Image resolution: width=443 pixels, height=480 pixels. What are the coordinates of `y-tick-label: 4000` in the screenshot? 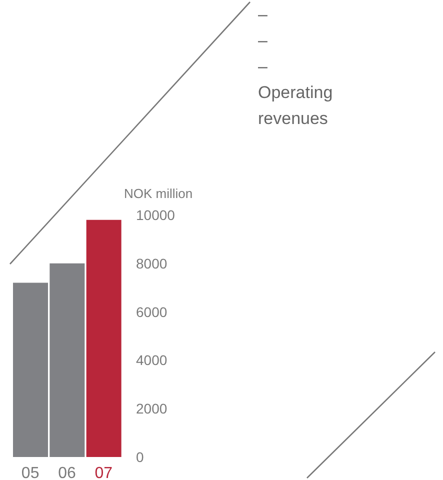 It's located at (152, 360).